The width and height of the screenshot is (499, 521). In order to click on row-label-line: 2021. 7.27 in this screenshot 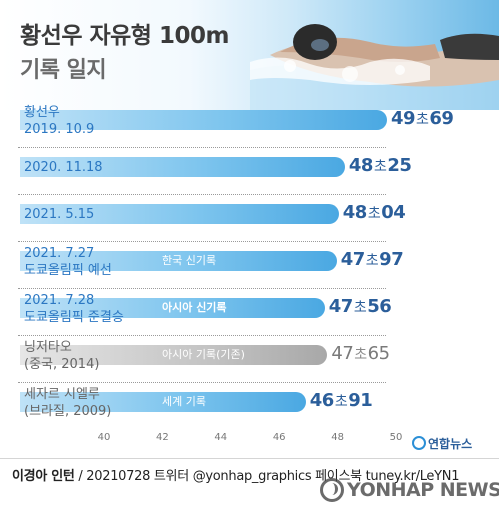, I will do `click(59, 253)`.